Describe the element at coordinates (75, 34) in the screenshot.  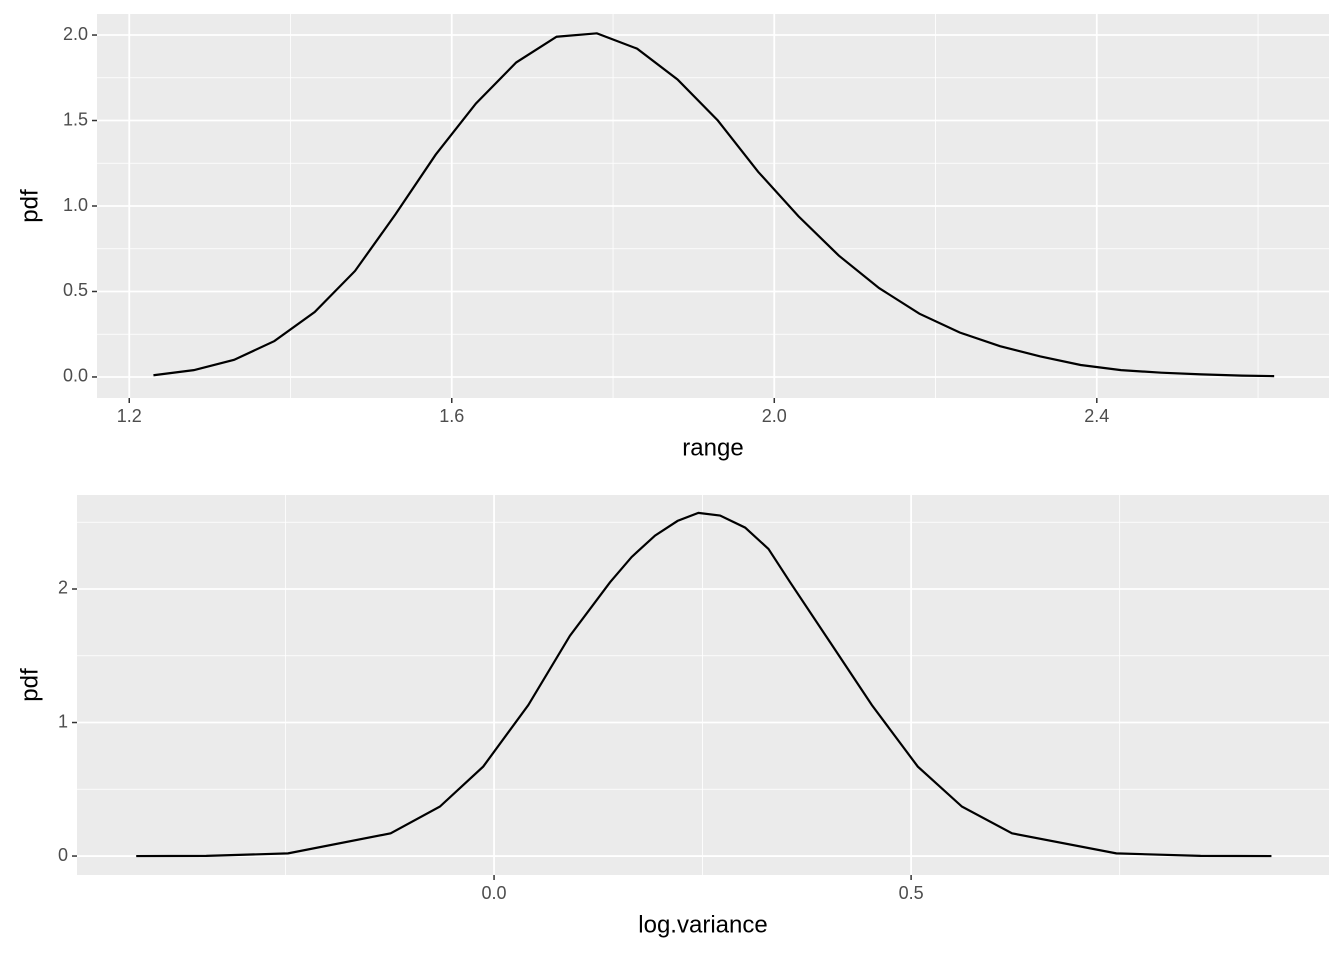
I see `y-tick-label: 2.0` at that location.